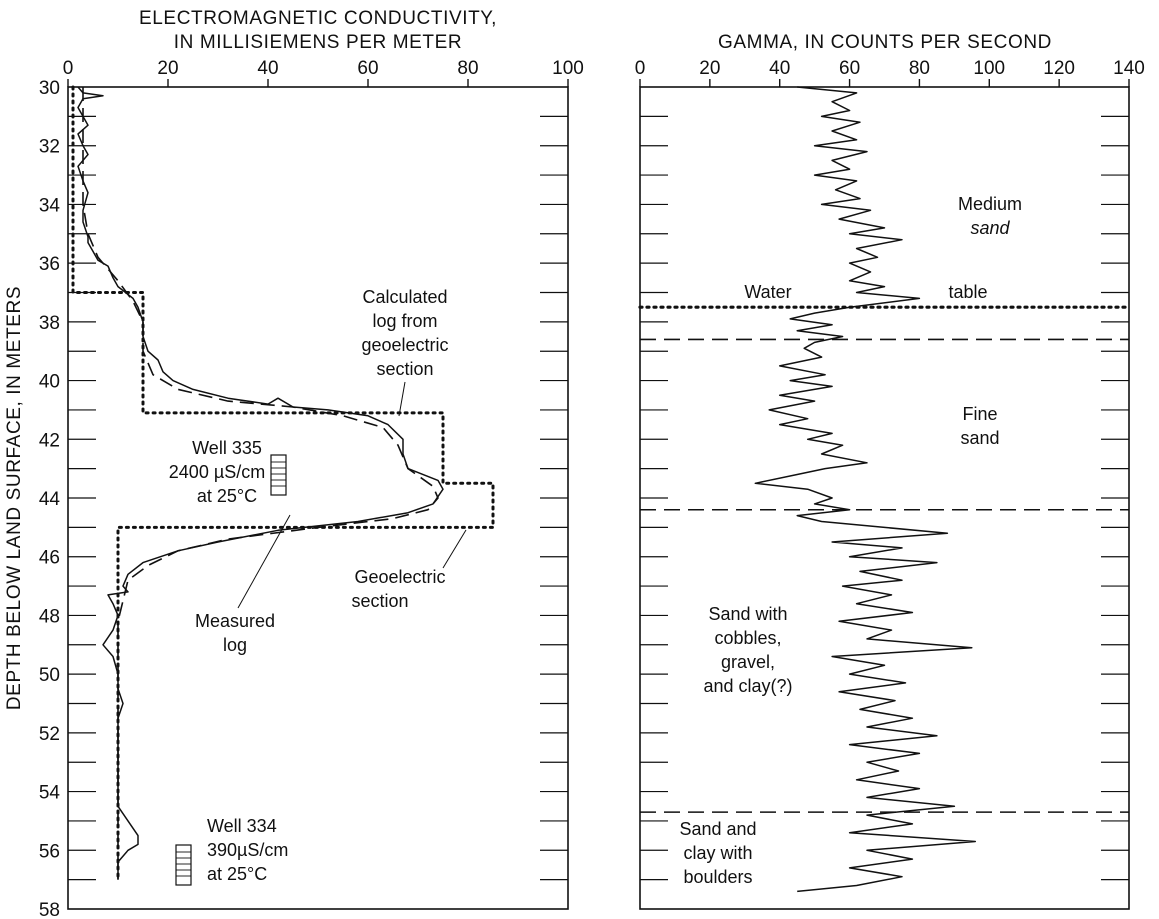 The height and width of the screenshot is (919, 1159). Describe the element at coordinates (49, 440) in the screenshot. I see `y-tick-label: 42` at that location.